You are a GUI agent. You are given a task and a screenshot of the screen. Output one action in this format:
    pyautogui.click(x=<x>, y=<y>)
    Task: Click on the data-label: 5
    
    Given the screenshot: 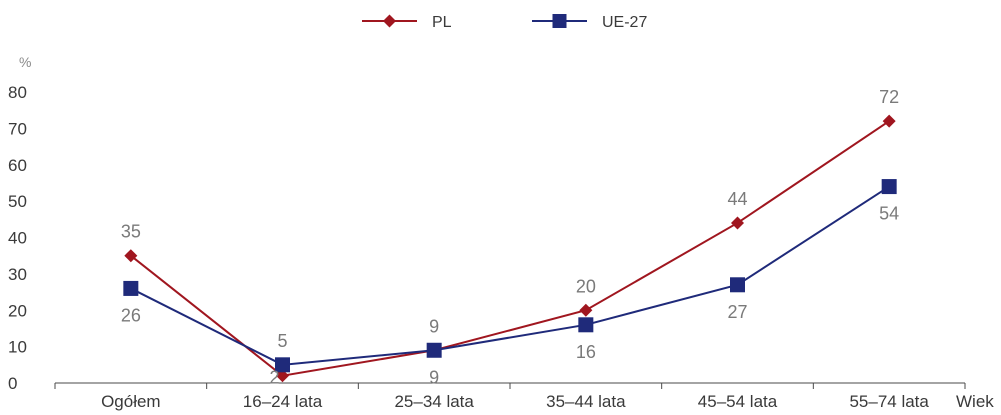 What is the action you would take?
    pyautogui.click(x=282, y=341)
    